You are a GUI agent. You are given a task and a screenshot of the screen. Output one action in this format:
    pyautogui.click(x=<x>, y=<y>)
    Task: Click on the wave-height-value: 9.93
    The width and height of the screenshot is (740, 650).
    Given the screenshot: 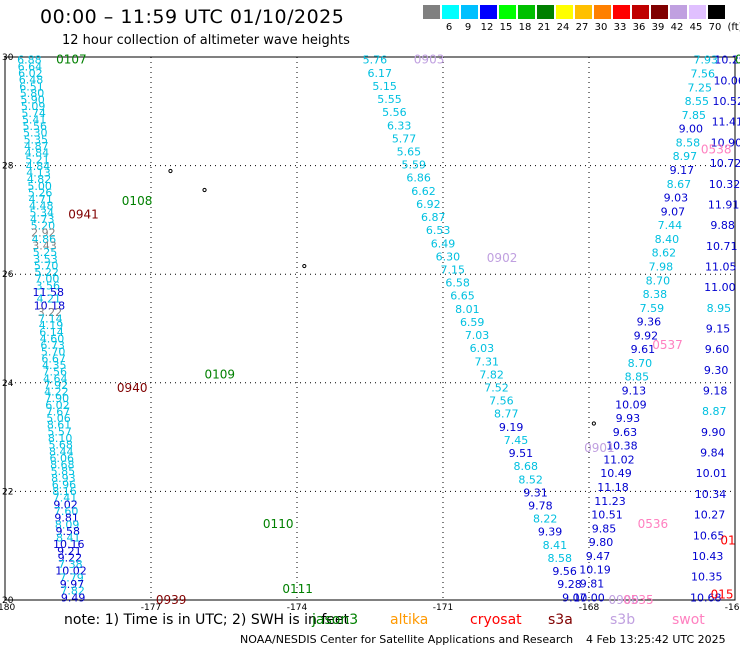 What is the action you would take?
    pyautogui.click(x=628, y=418)
    